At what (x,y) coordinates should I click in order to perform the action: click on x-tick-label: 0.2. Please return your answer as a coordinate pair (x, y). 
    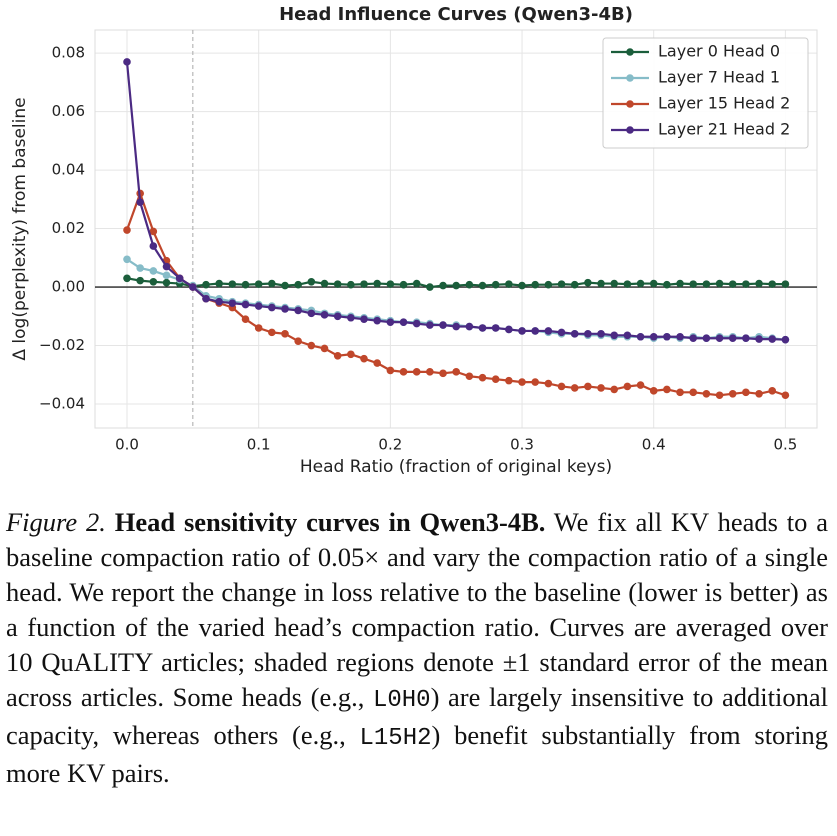
    Looking at the image, I should click on (390, 445).